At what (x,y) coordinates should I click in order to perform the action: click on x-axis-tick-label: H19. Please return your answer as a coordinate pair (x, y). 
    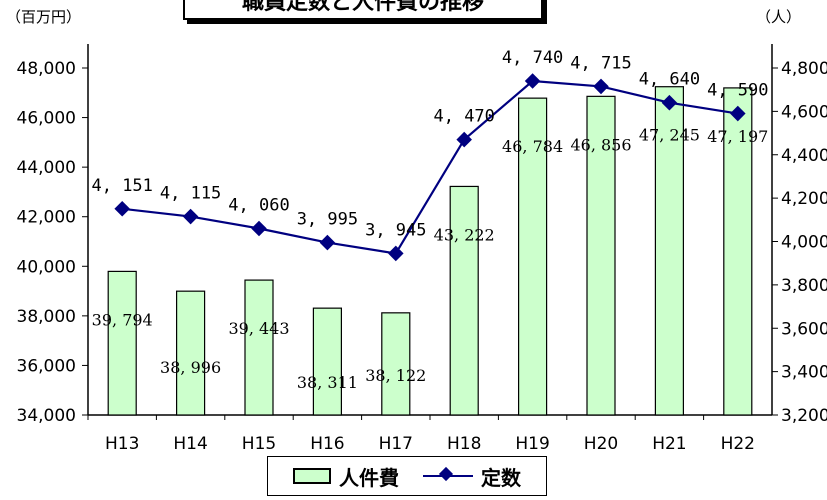
    Looking at the image, I should click on (532, 444).